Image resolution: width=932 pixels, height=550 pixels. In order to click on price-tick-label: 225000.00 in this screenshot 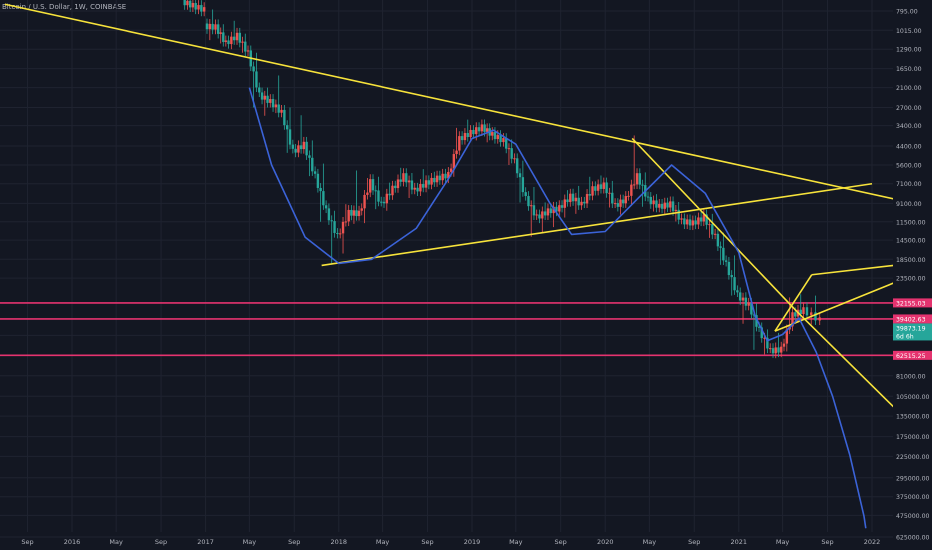, I will do `click(913, 457)`.